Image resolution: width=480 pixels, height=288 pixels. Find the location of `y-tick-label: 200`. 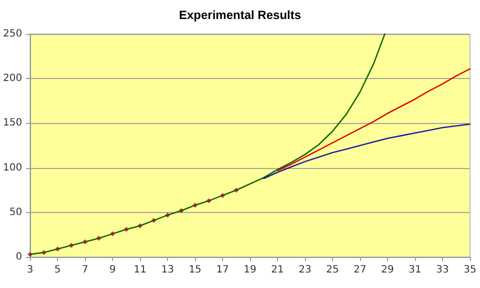

y-tick-label: 200 is located at coordinates (12, 78).